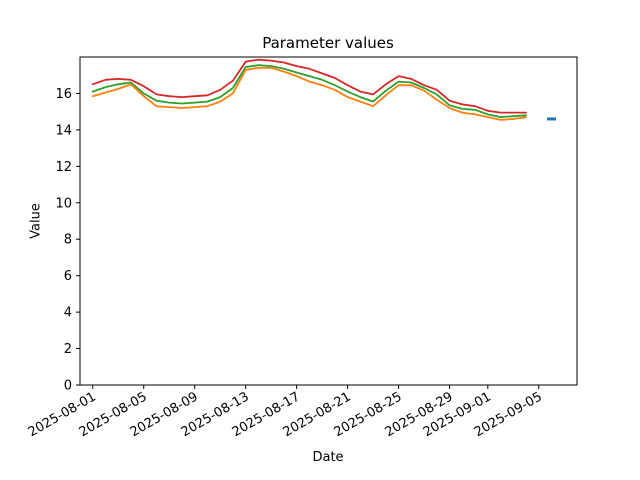  I want to click on series-green-series-line, so click(309, 91).